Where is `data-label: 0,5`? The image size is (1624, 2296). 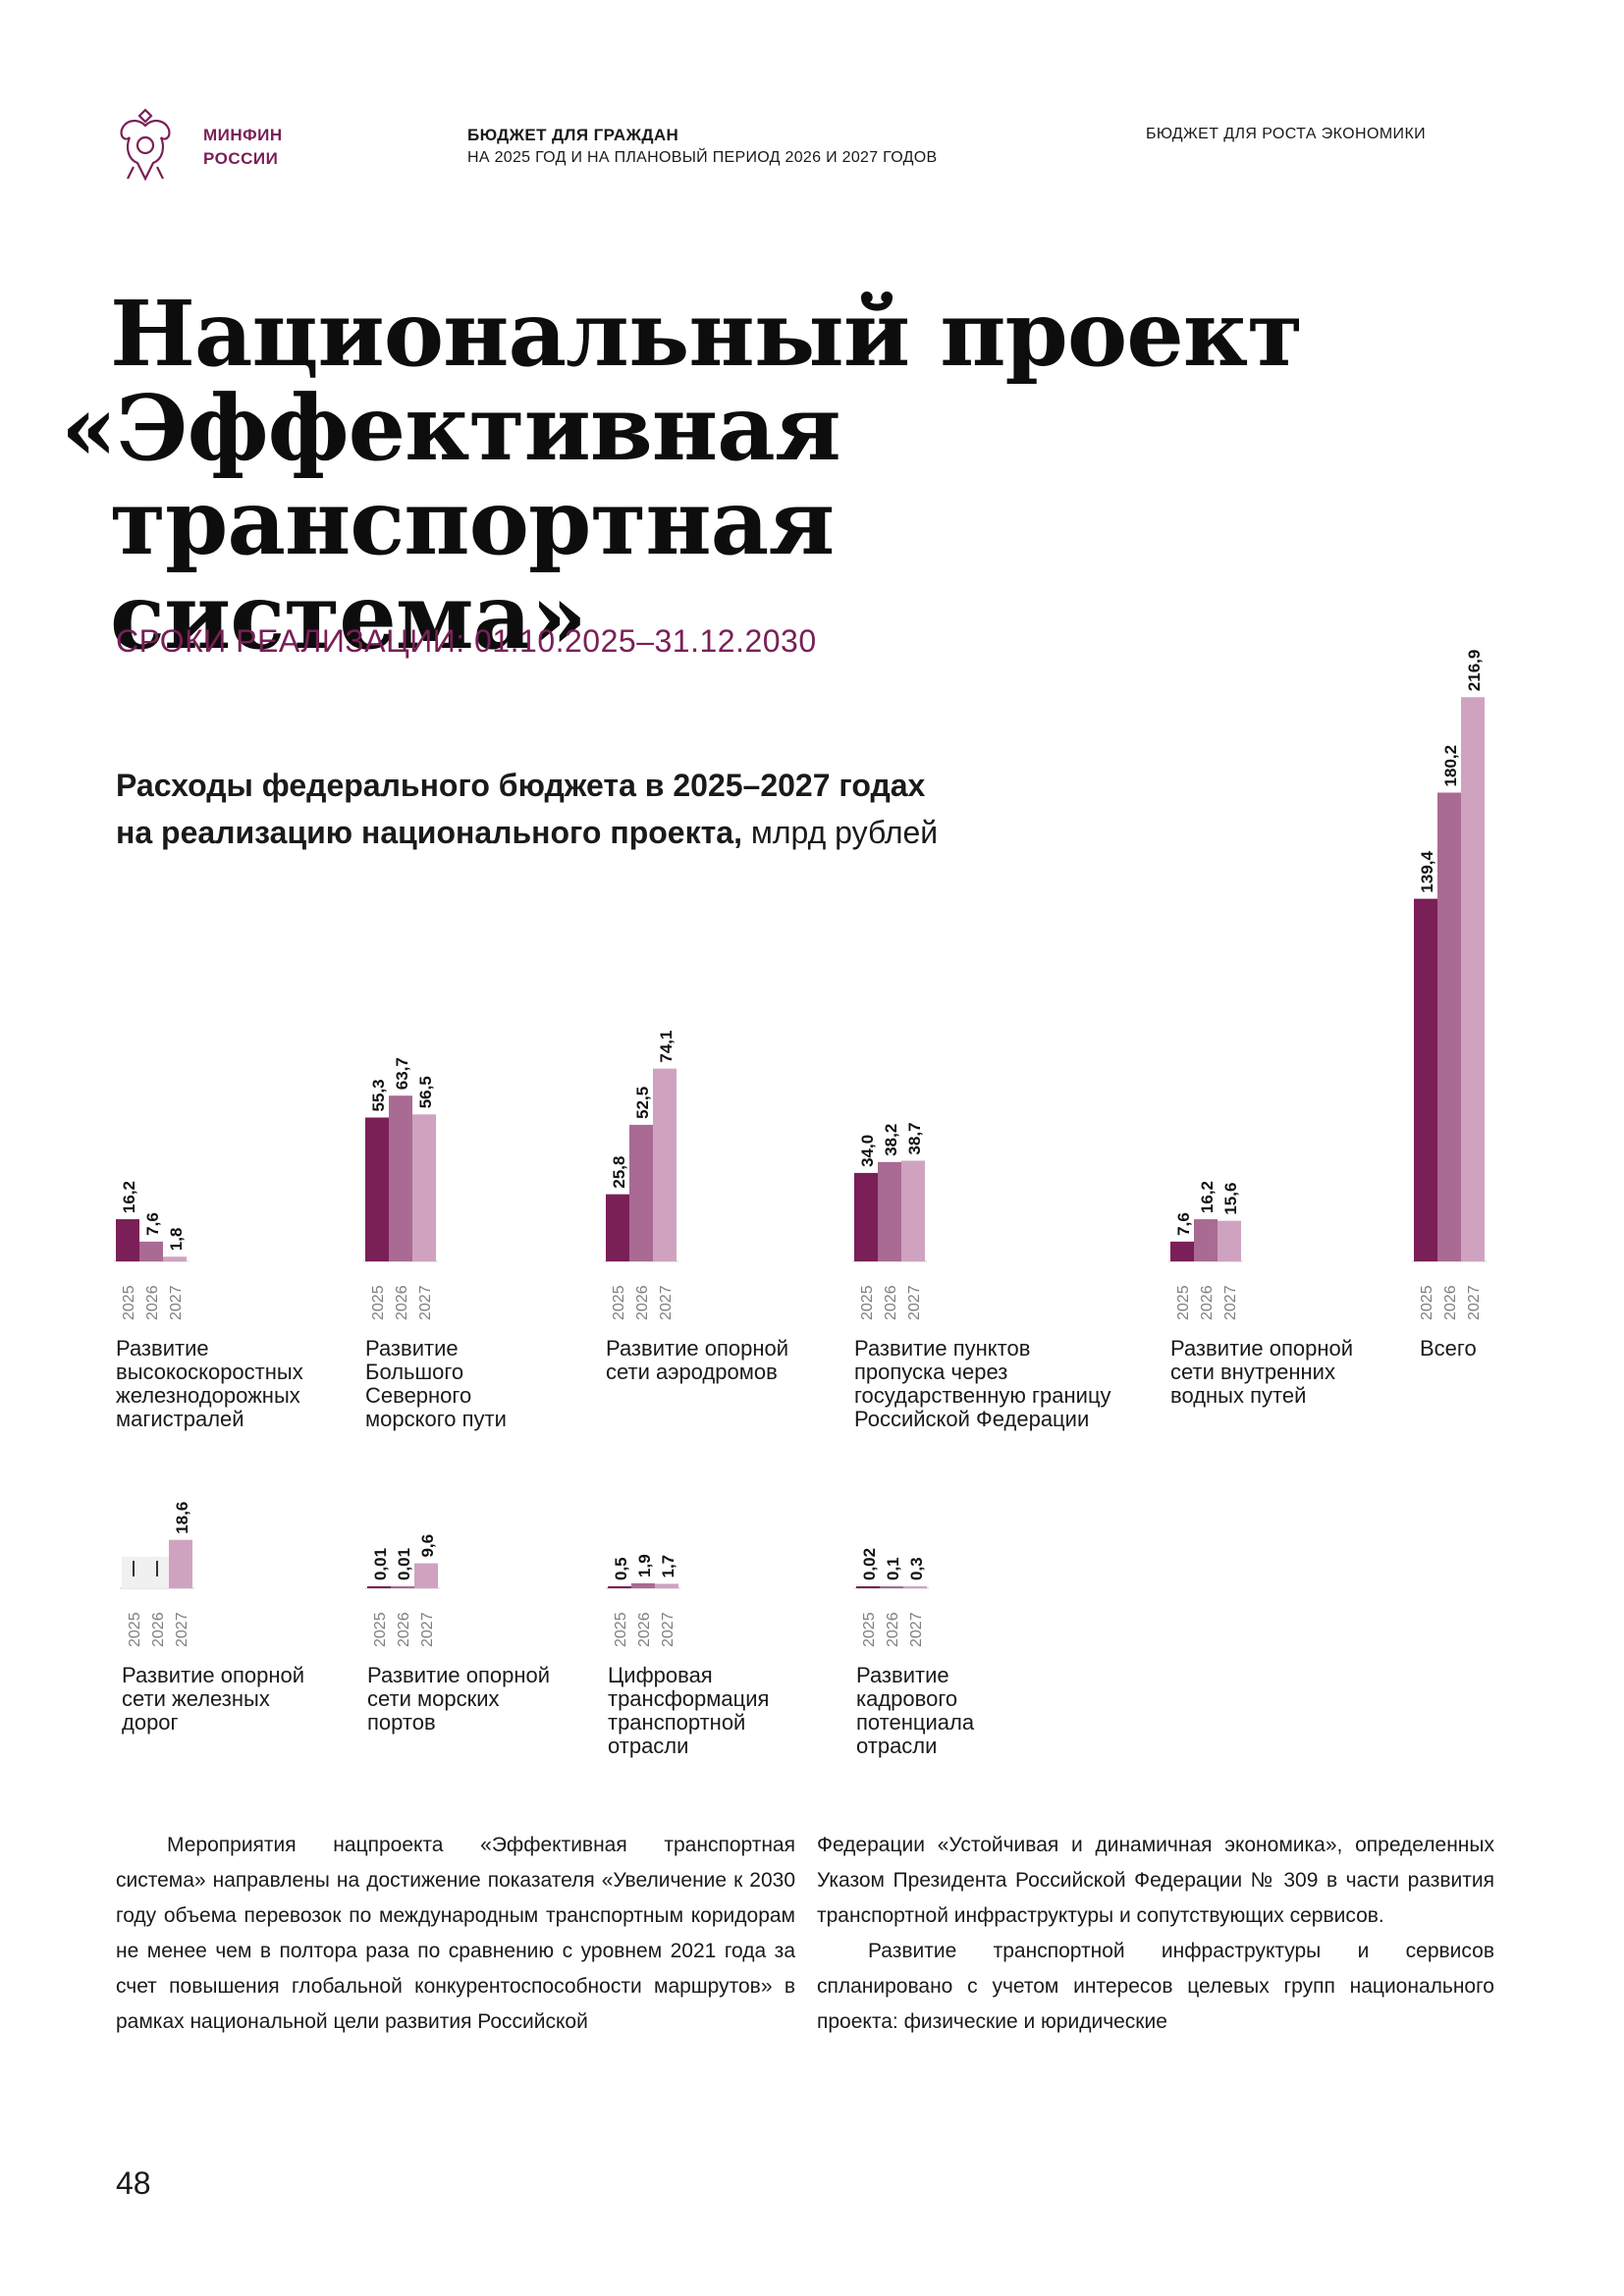
data-label: 0,5 is located at coordinates (621, 1569).